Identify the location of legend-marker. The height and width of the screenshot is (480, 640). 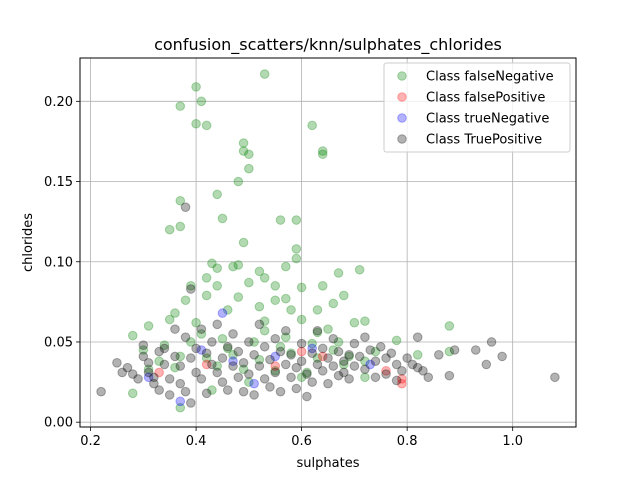
(402, 139).